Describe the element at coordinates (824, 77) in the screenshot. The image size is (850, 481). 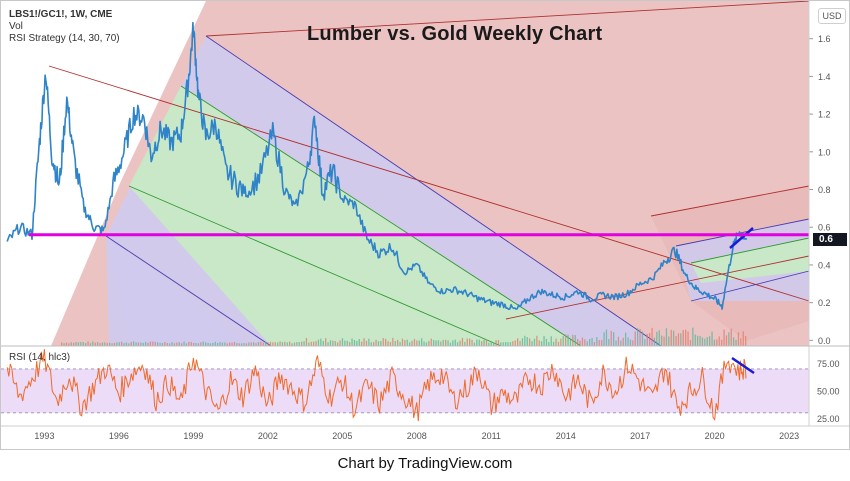
I see `y-tick-label: 1.4` at that location.